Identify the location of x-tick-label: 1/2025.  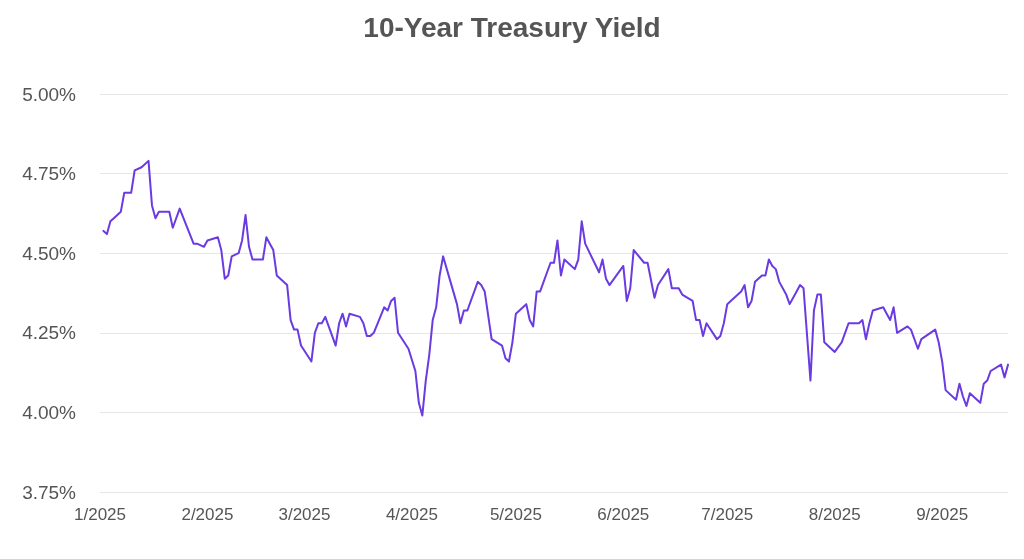
(100, 514).